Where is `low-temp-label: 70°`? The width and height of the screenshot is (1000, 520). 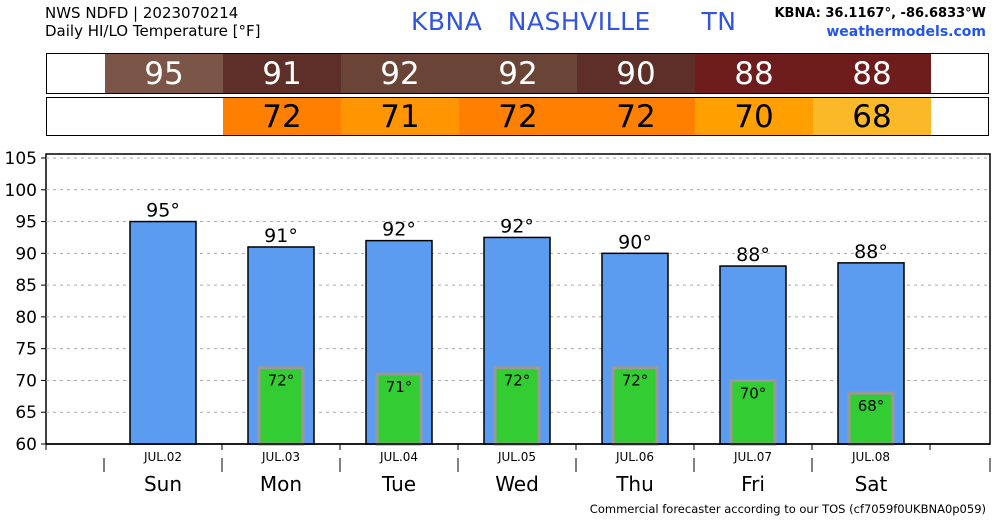 low-temp-label: 70° is located at coordinates (753, 393).